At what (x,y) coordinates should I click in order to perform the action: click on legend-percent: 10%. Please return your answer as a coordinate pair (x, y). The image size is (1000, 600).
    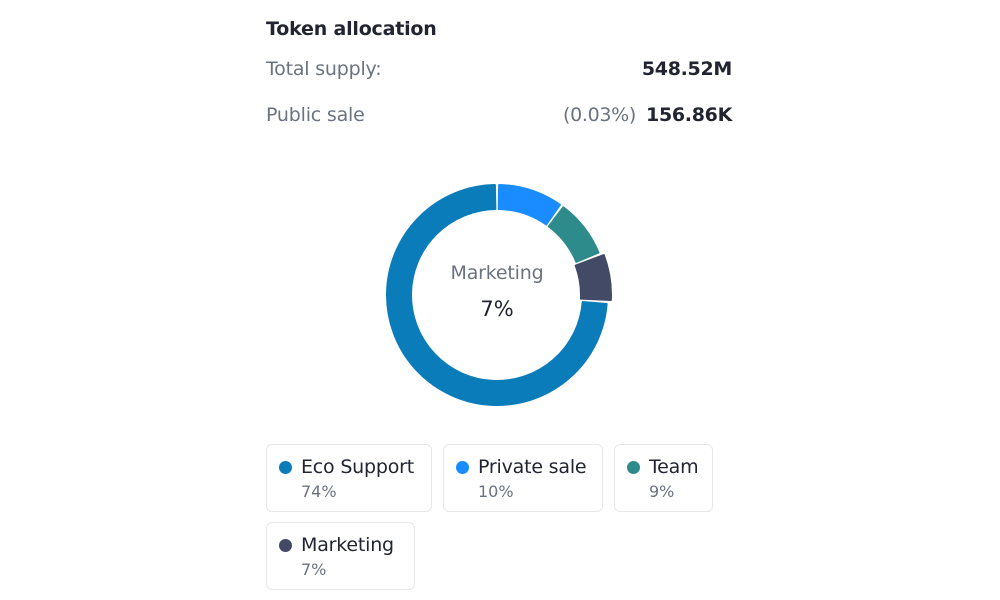
    Looking at the image, I should click on (496, 491).